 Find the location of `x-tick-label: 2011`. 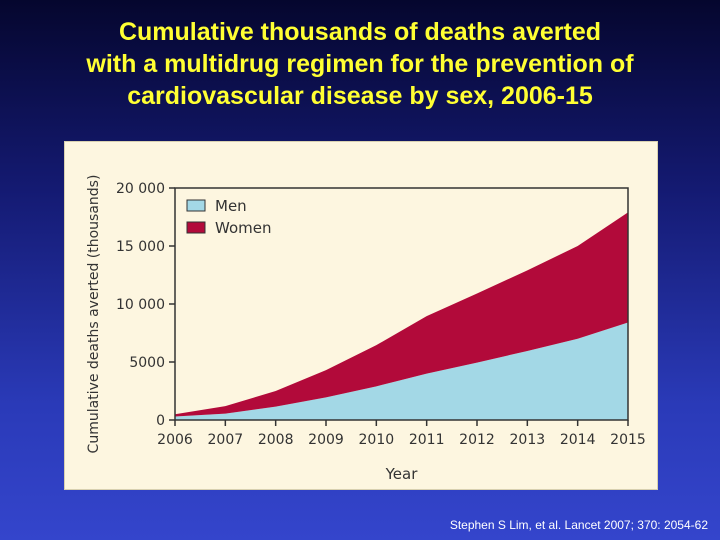

x-tick-label: 2011 is located at coordinates (427, 440).